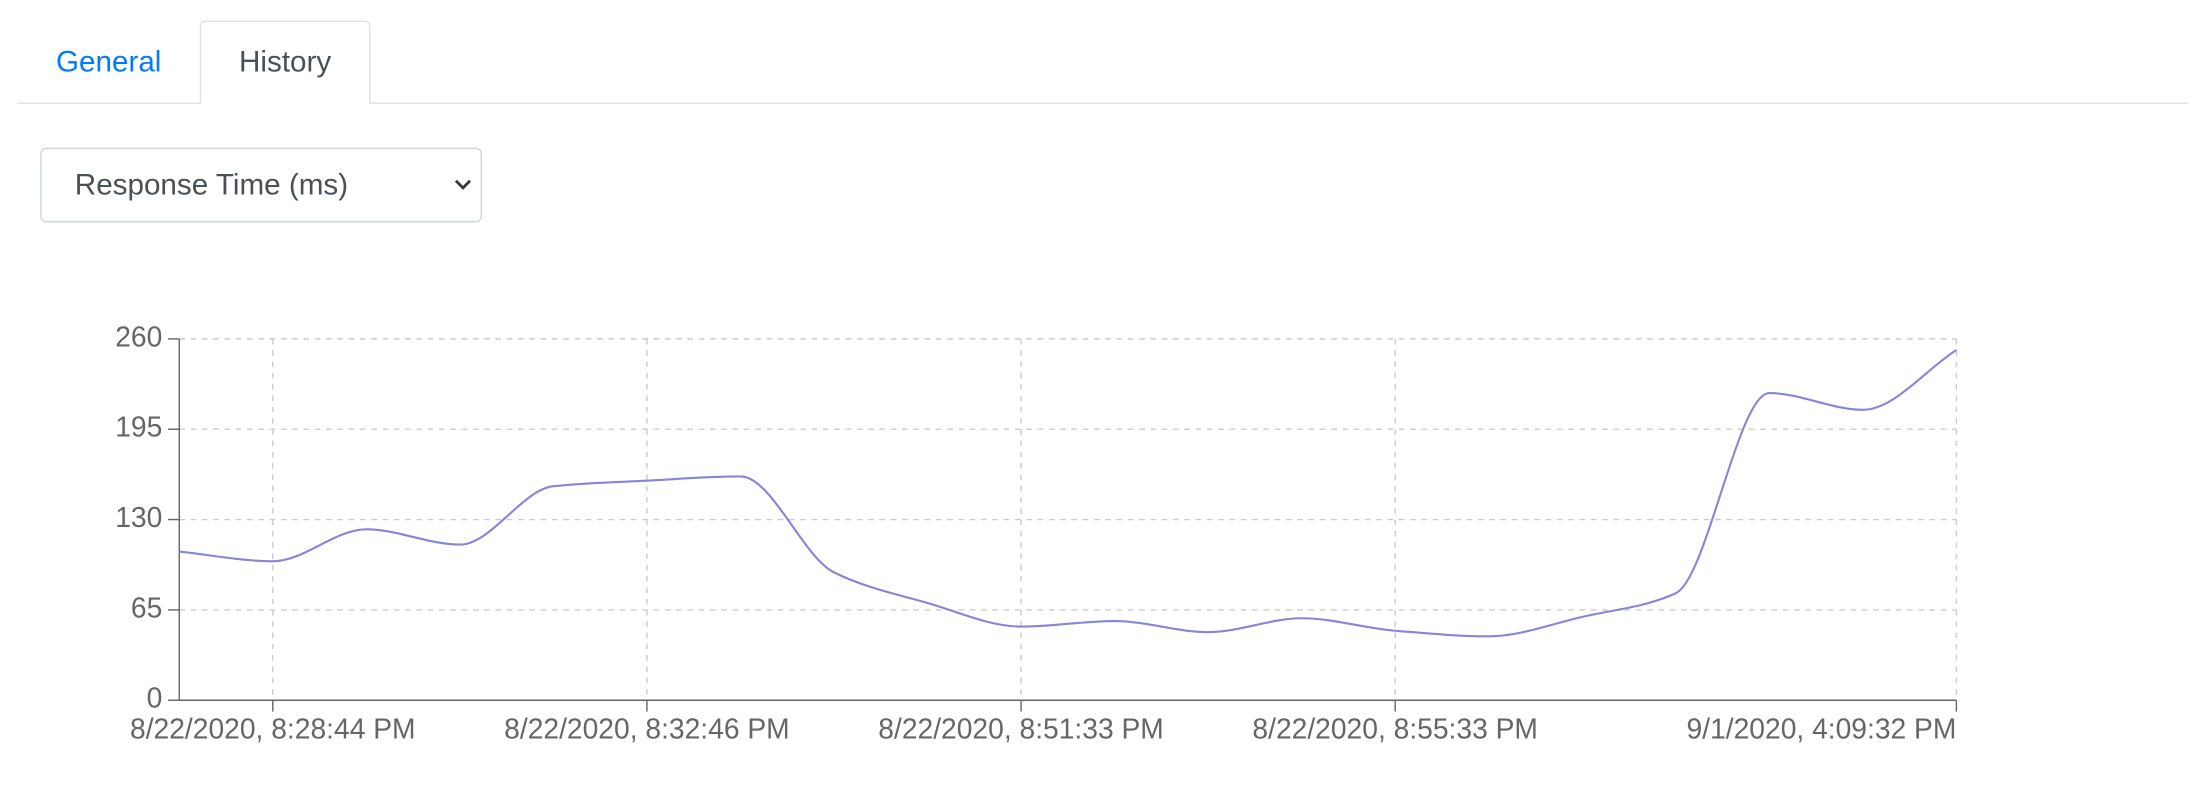 This screenshot has width=2202, height=802. I want to click on y-tick-label: 0, so click(155, 698).